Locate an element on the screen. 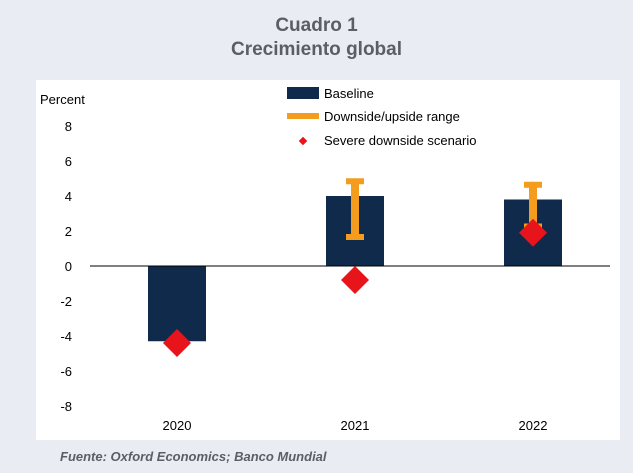  y-axis-label: Percent is located at coordinates (62, 99).